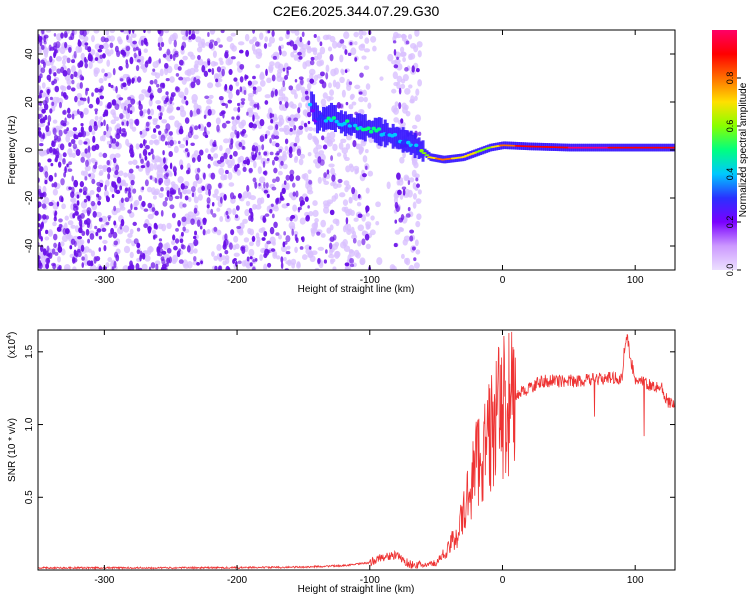  Describe the element at coordinates (730, 126) in the screenshot. I see `colorbar-tick-label: 0.6` at that location.